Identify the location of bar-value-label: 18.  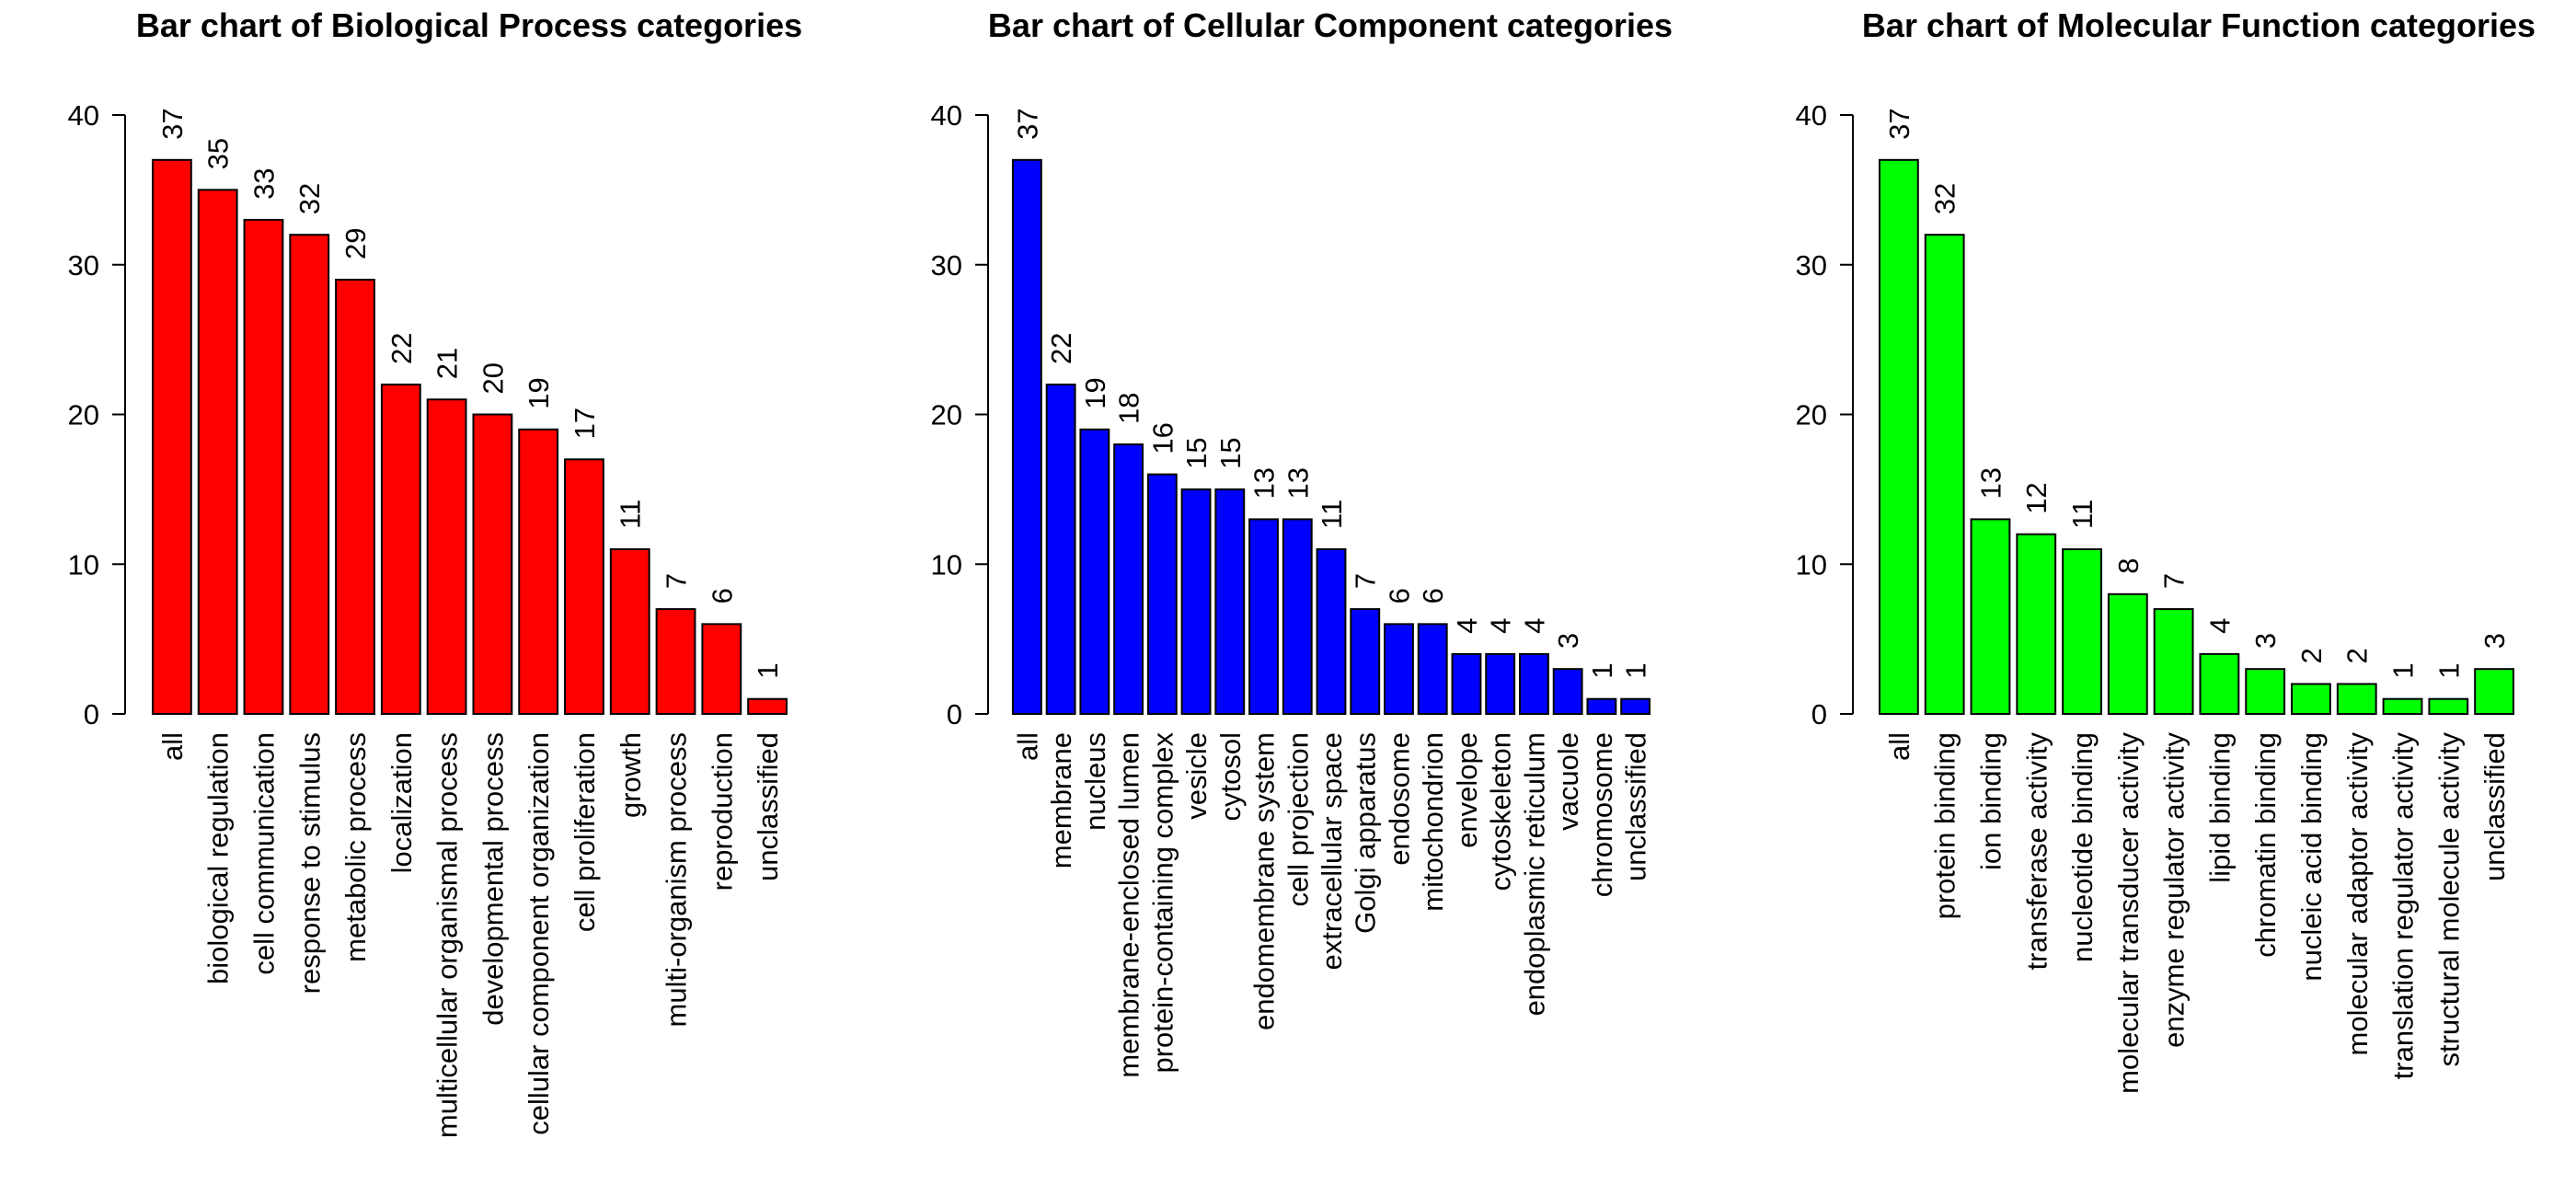
(1129, 408).